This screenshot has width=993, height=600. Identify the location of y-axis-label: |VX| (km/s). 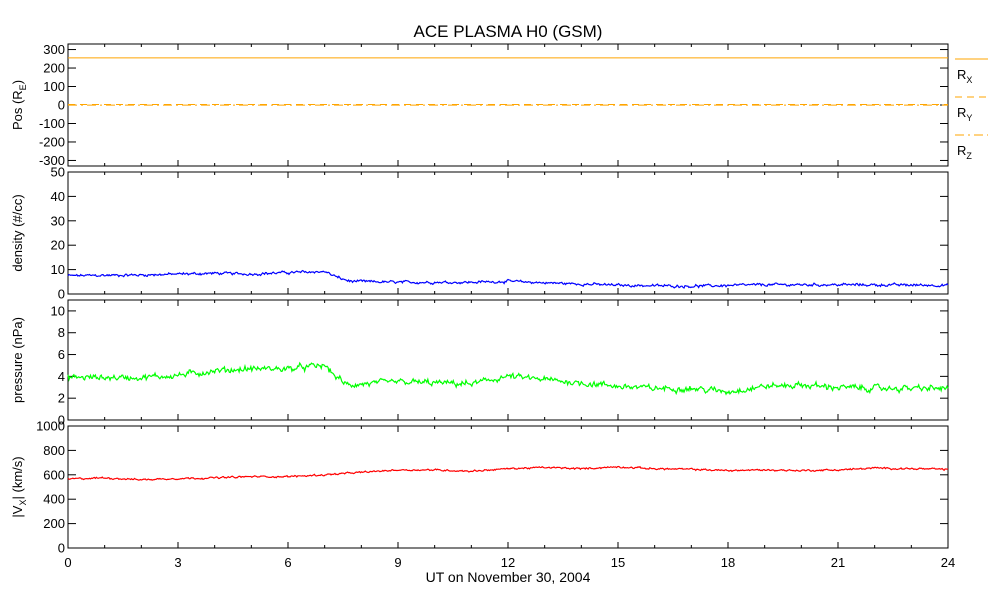
(19, 486).